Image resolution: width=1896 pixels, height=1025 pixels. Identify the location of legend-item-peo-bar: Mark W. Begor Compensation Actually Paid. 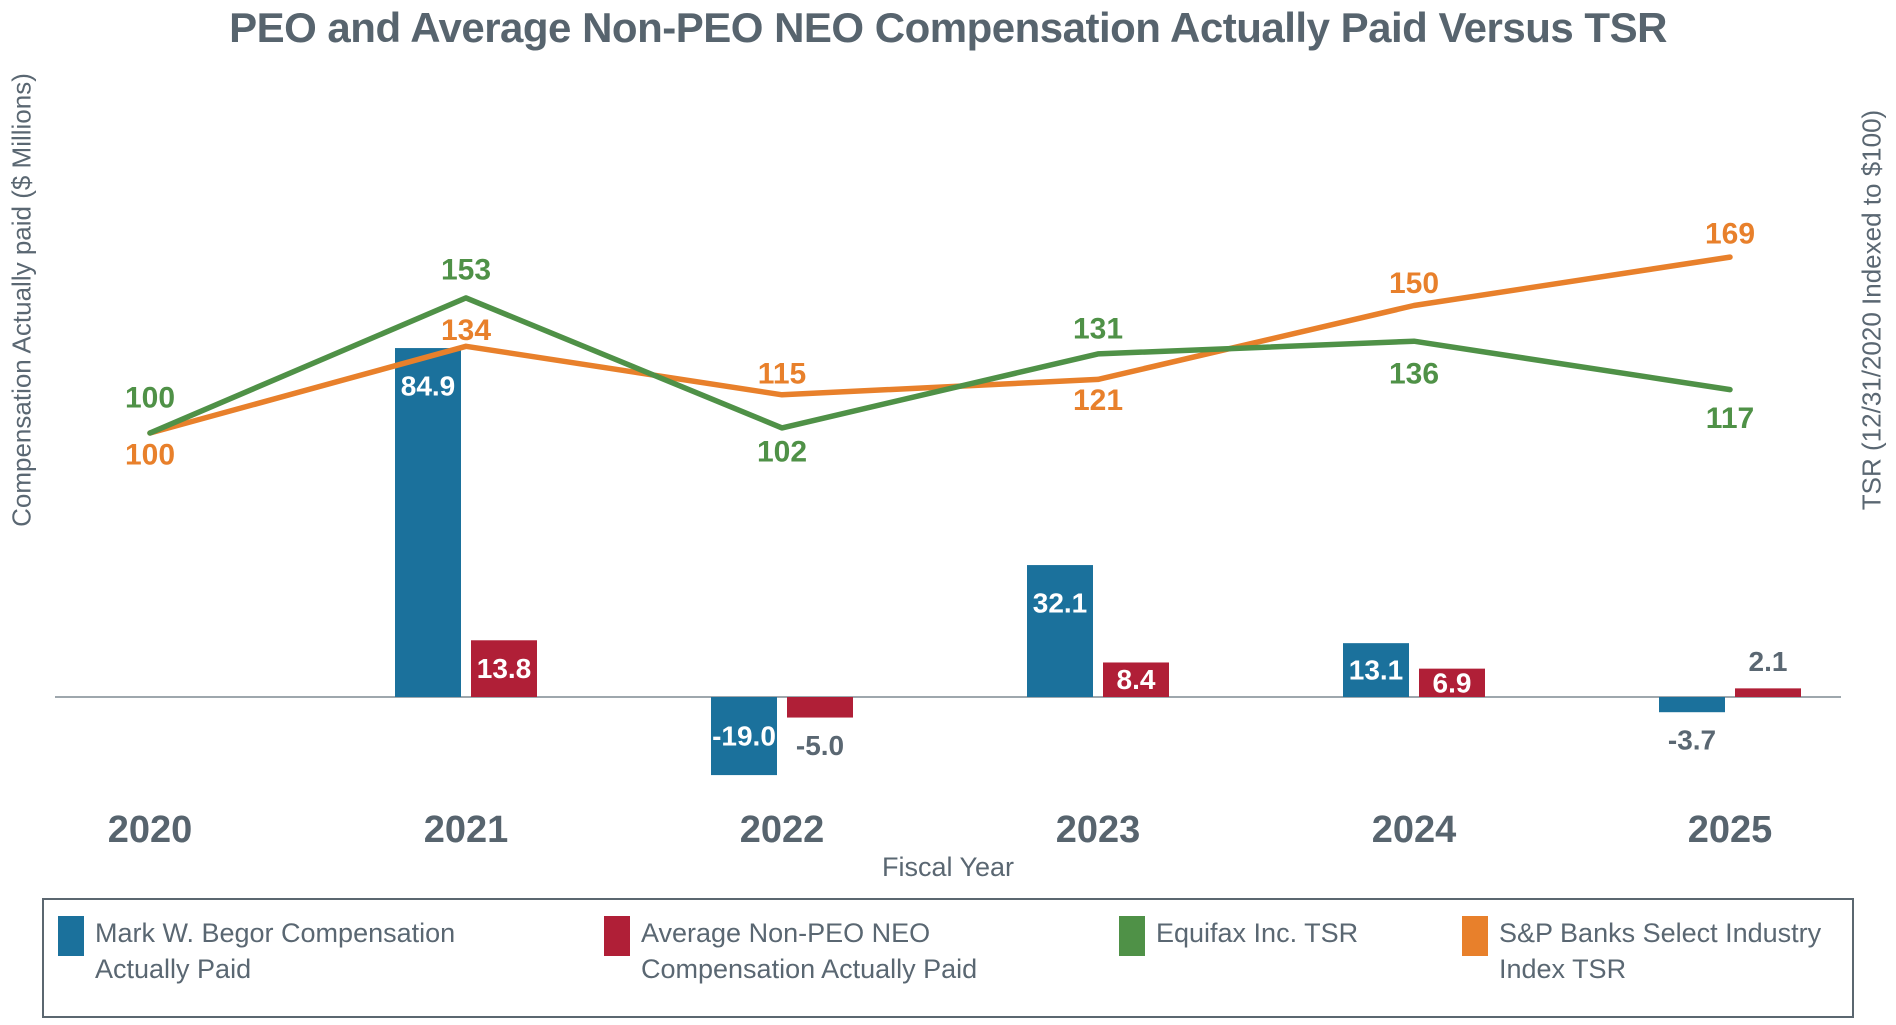
(262, 951).